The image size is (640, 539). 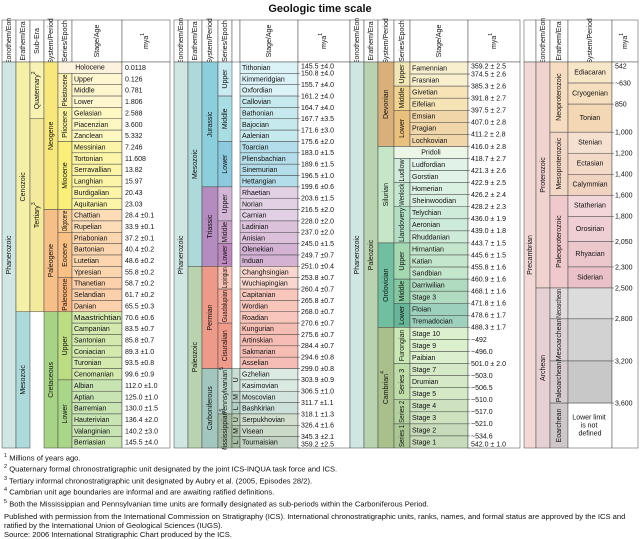 What do you see at coordinates (317, 233) in the screenshot?
I see `age-label: 237.0 ±2.0` at bounding box center [317, 233].